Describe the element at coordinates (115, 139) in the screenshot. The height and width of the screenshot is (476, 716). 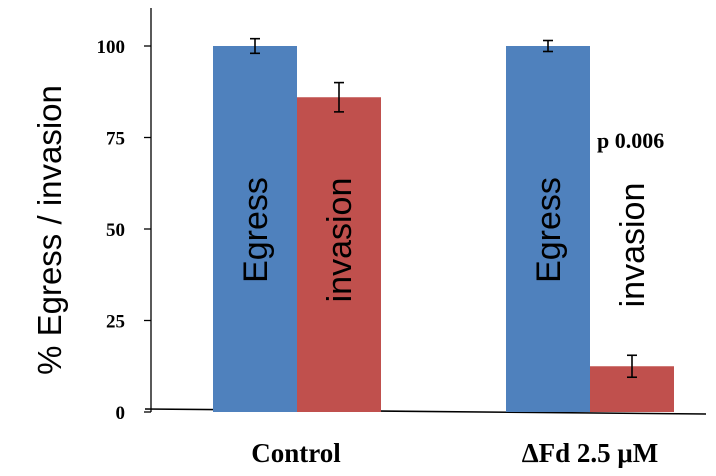
I see `y-tick-label: 75` at that location.